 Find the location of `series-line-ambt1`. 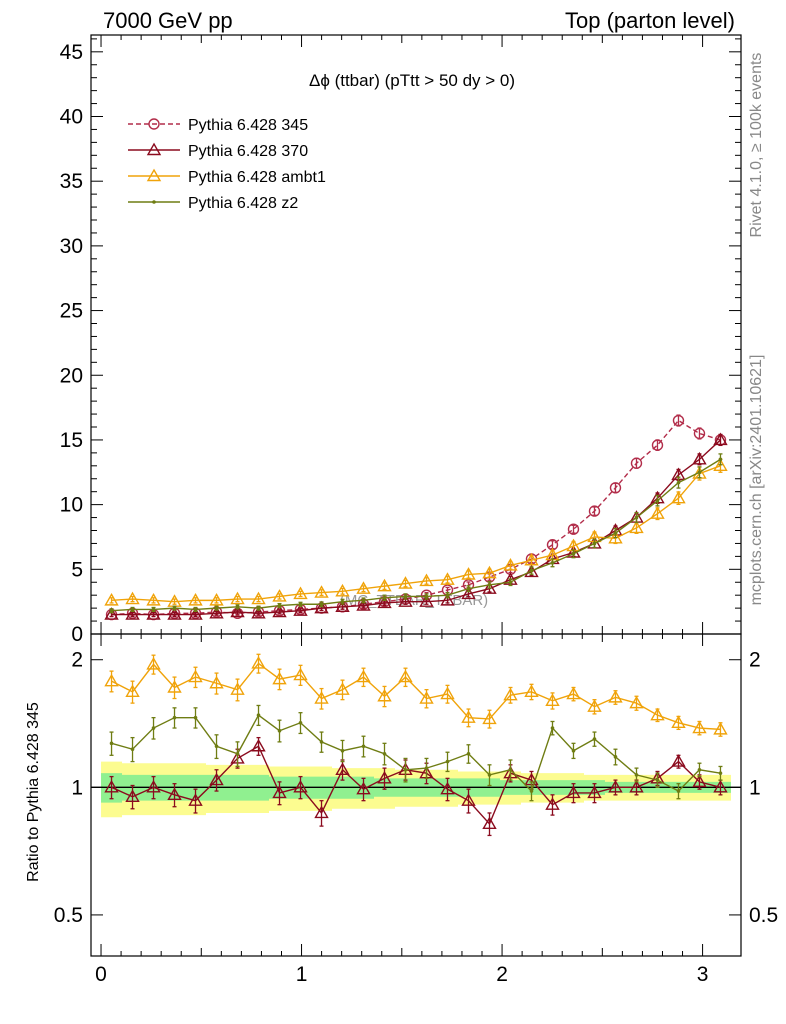

series-line-ambt1 is located at coordinates (416, 696).